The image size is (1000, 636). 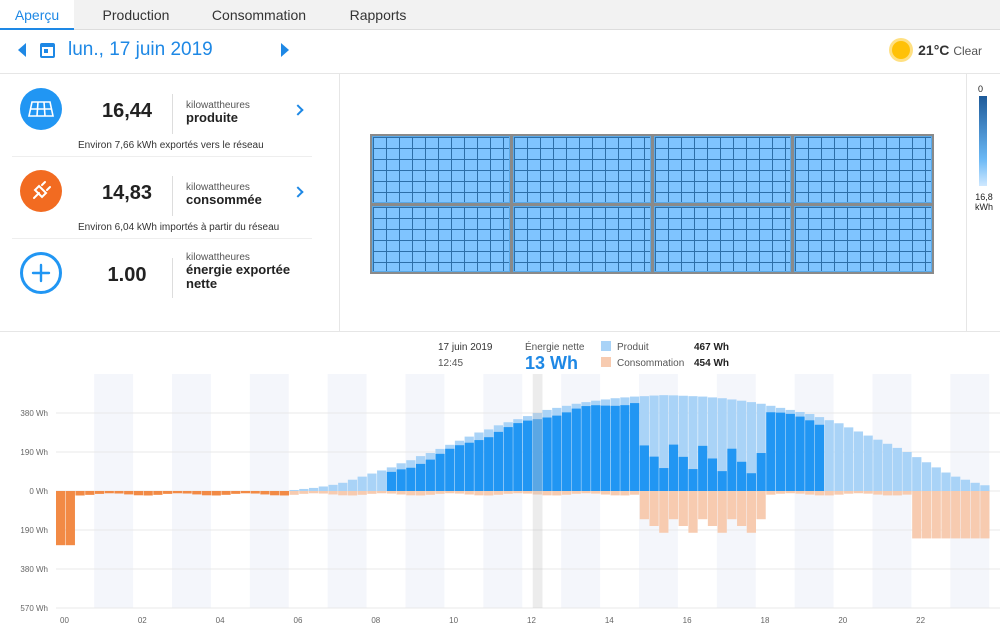 I want to click on color-scale-legend: 0 16,8 kWh, so click(x=983, y=203).